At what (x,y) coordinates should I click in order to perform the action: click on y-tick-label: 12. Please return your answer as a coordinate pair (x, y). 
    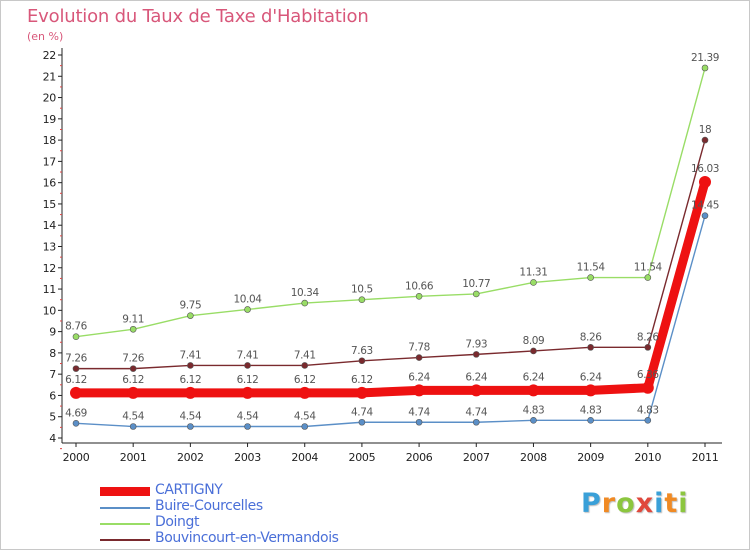
    Looking at the image, I should click on (49, 268).